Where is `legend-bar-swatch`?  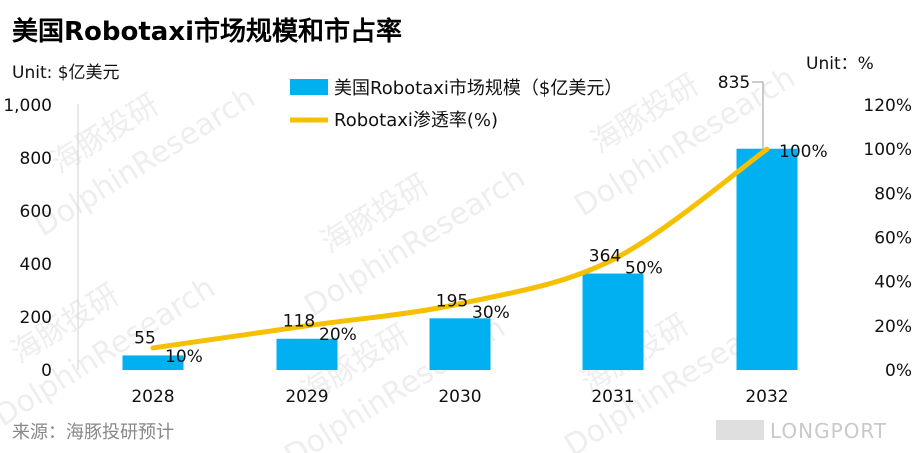
legend-bar-swatch is located at coordinates (309, 87).